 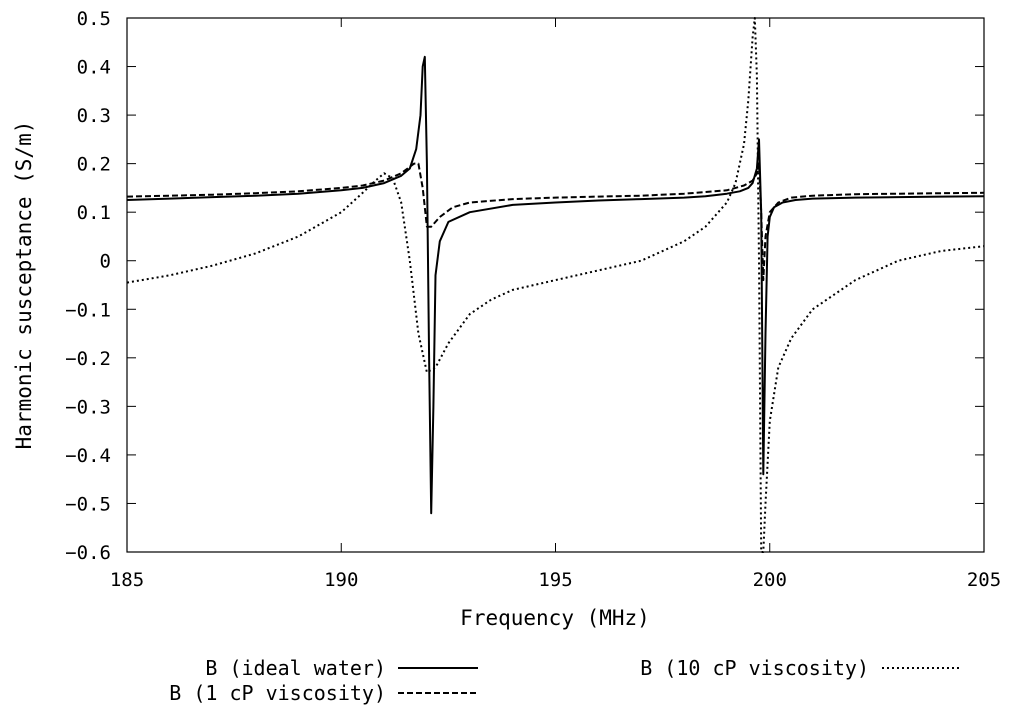 What do you see at coordinates (295, 668) in the screenshot?
I see `legend-label-ideal-water: B (ideal water)` at bounding box center [295, 668].